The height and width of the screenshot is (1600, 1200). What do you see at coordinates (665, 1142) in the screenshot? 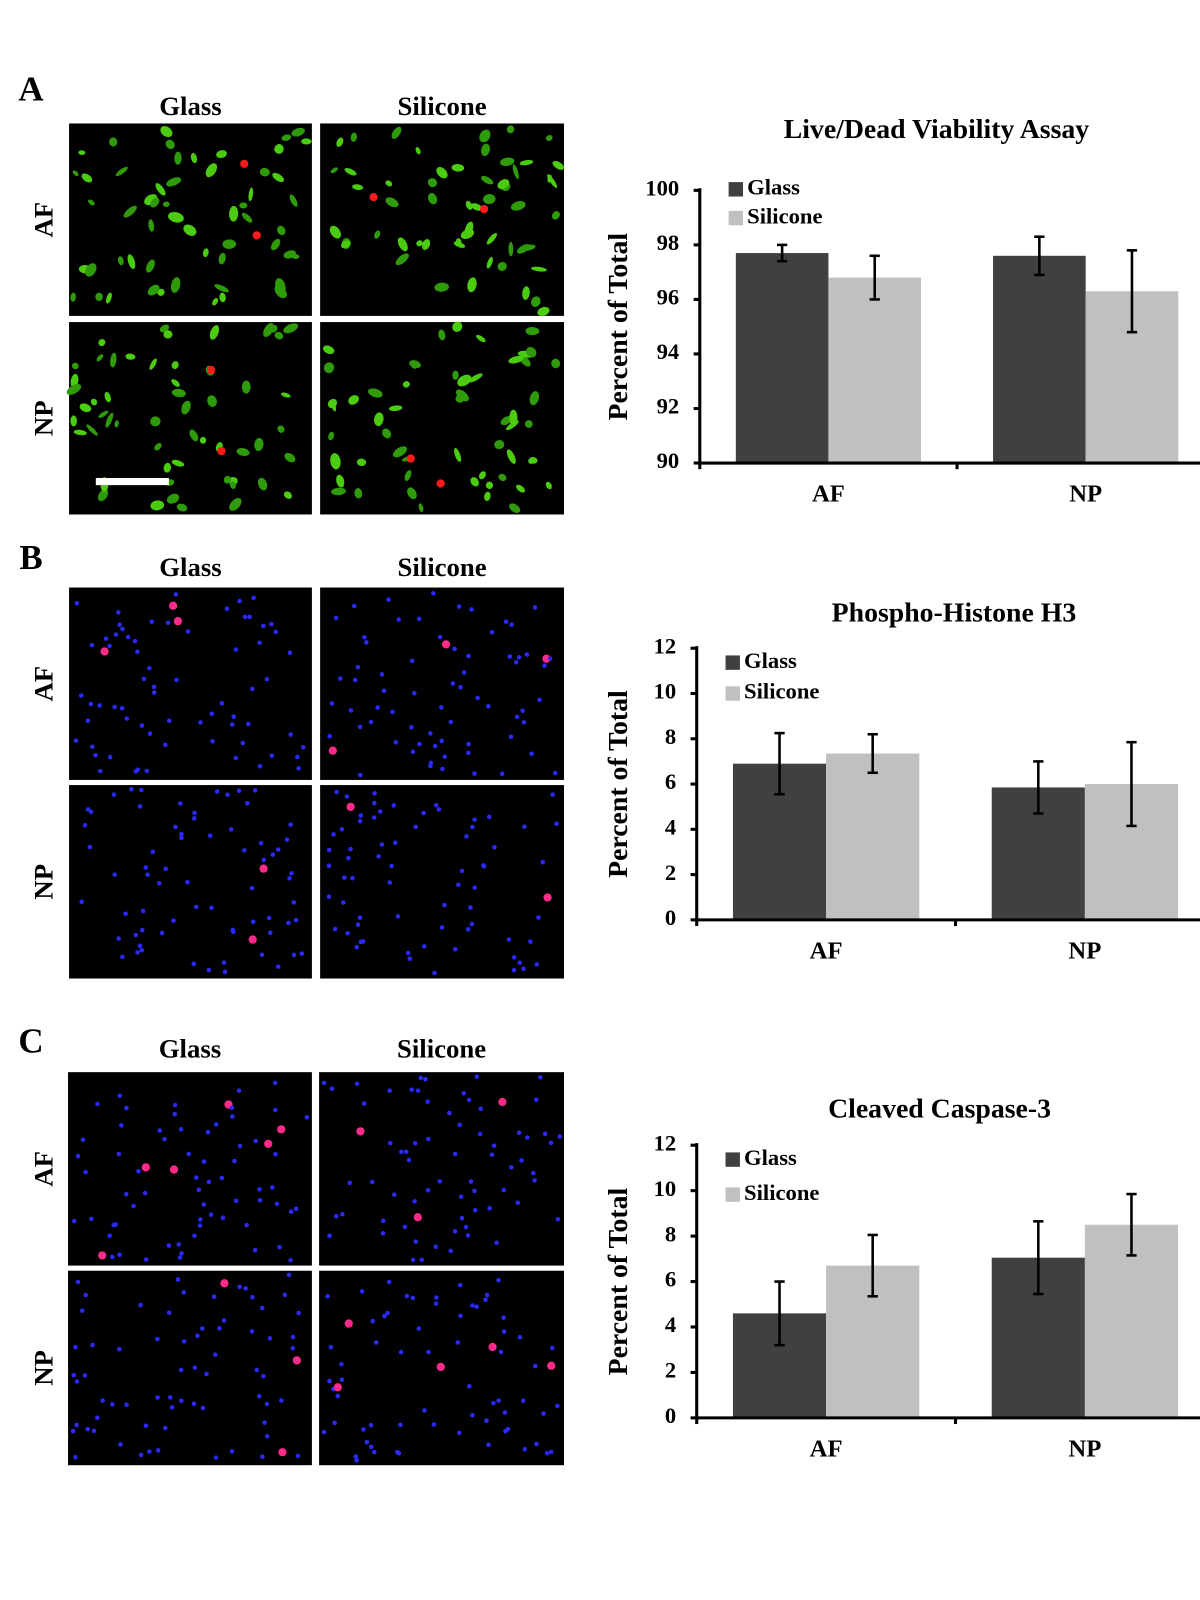
I see `y-tick-label: 12` at bounding box center [665, 1142].